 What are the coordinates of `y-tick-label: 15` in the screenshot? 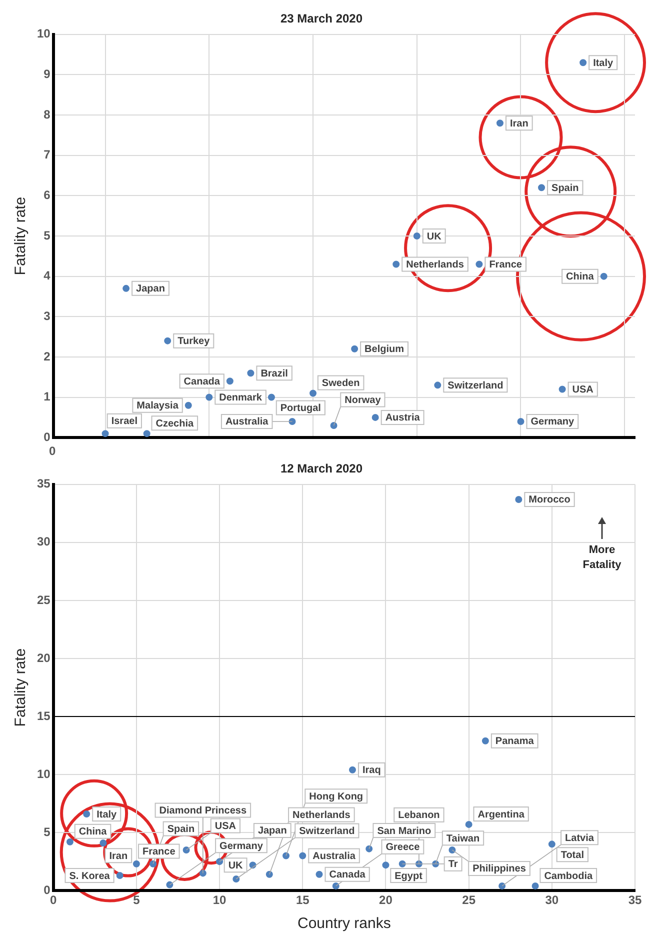 It's located at (43, 715).